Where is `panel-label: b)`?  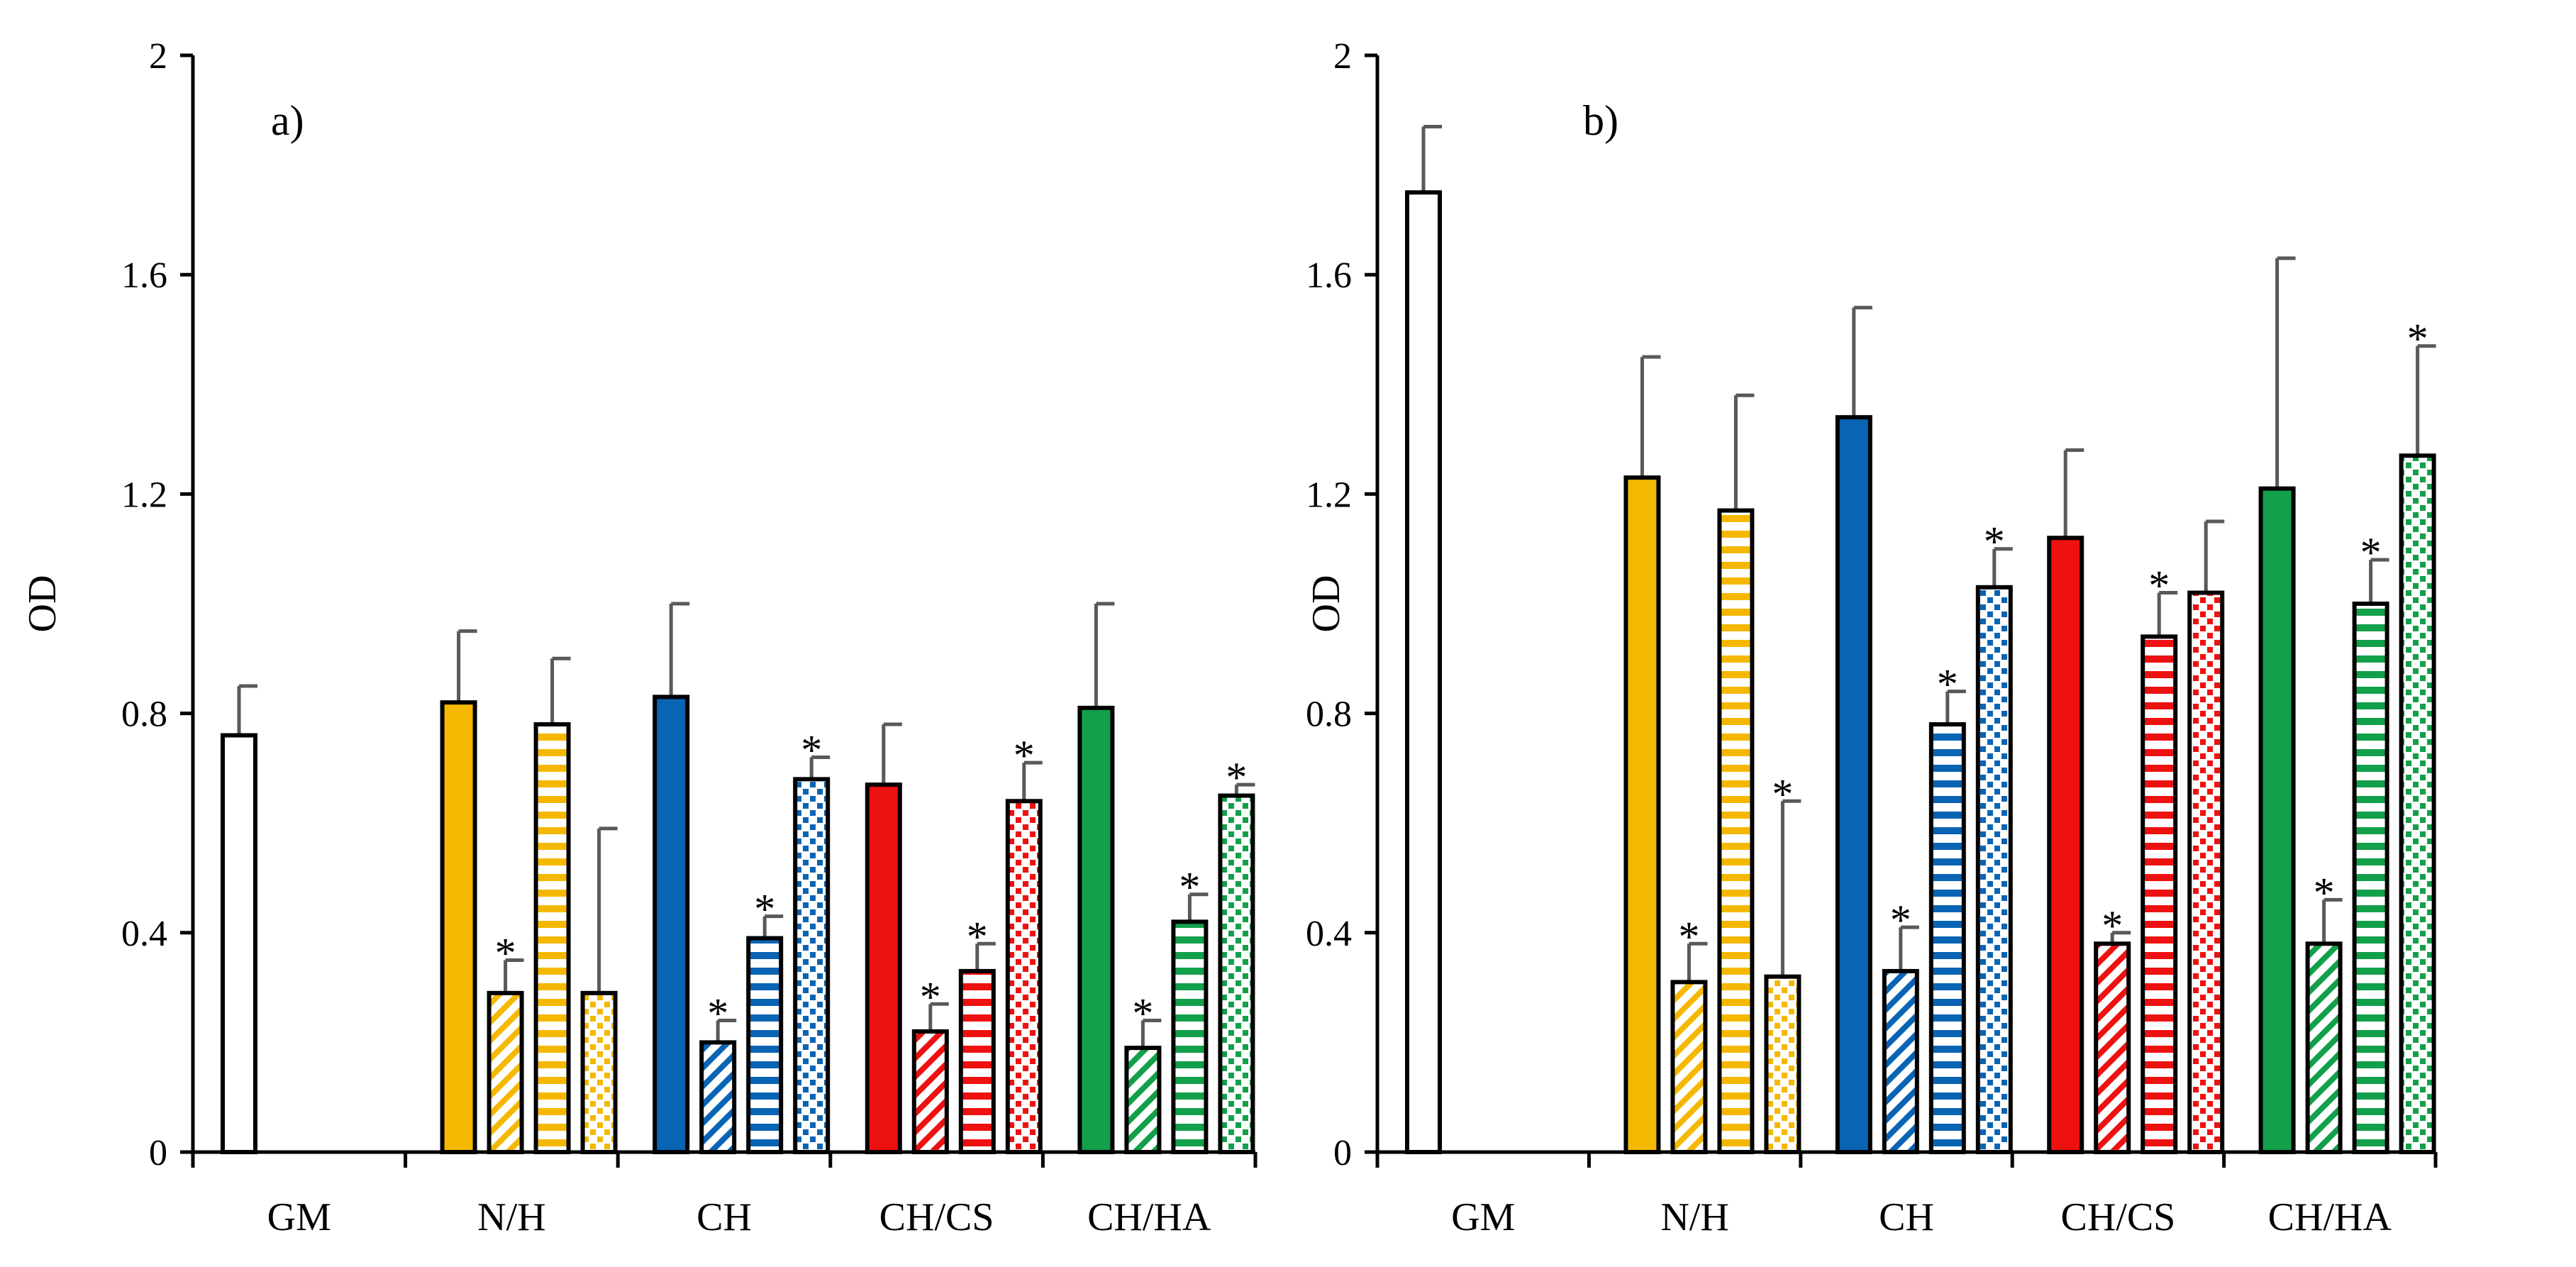
panel-label: b) is located at coordinates (1601, 120).